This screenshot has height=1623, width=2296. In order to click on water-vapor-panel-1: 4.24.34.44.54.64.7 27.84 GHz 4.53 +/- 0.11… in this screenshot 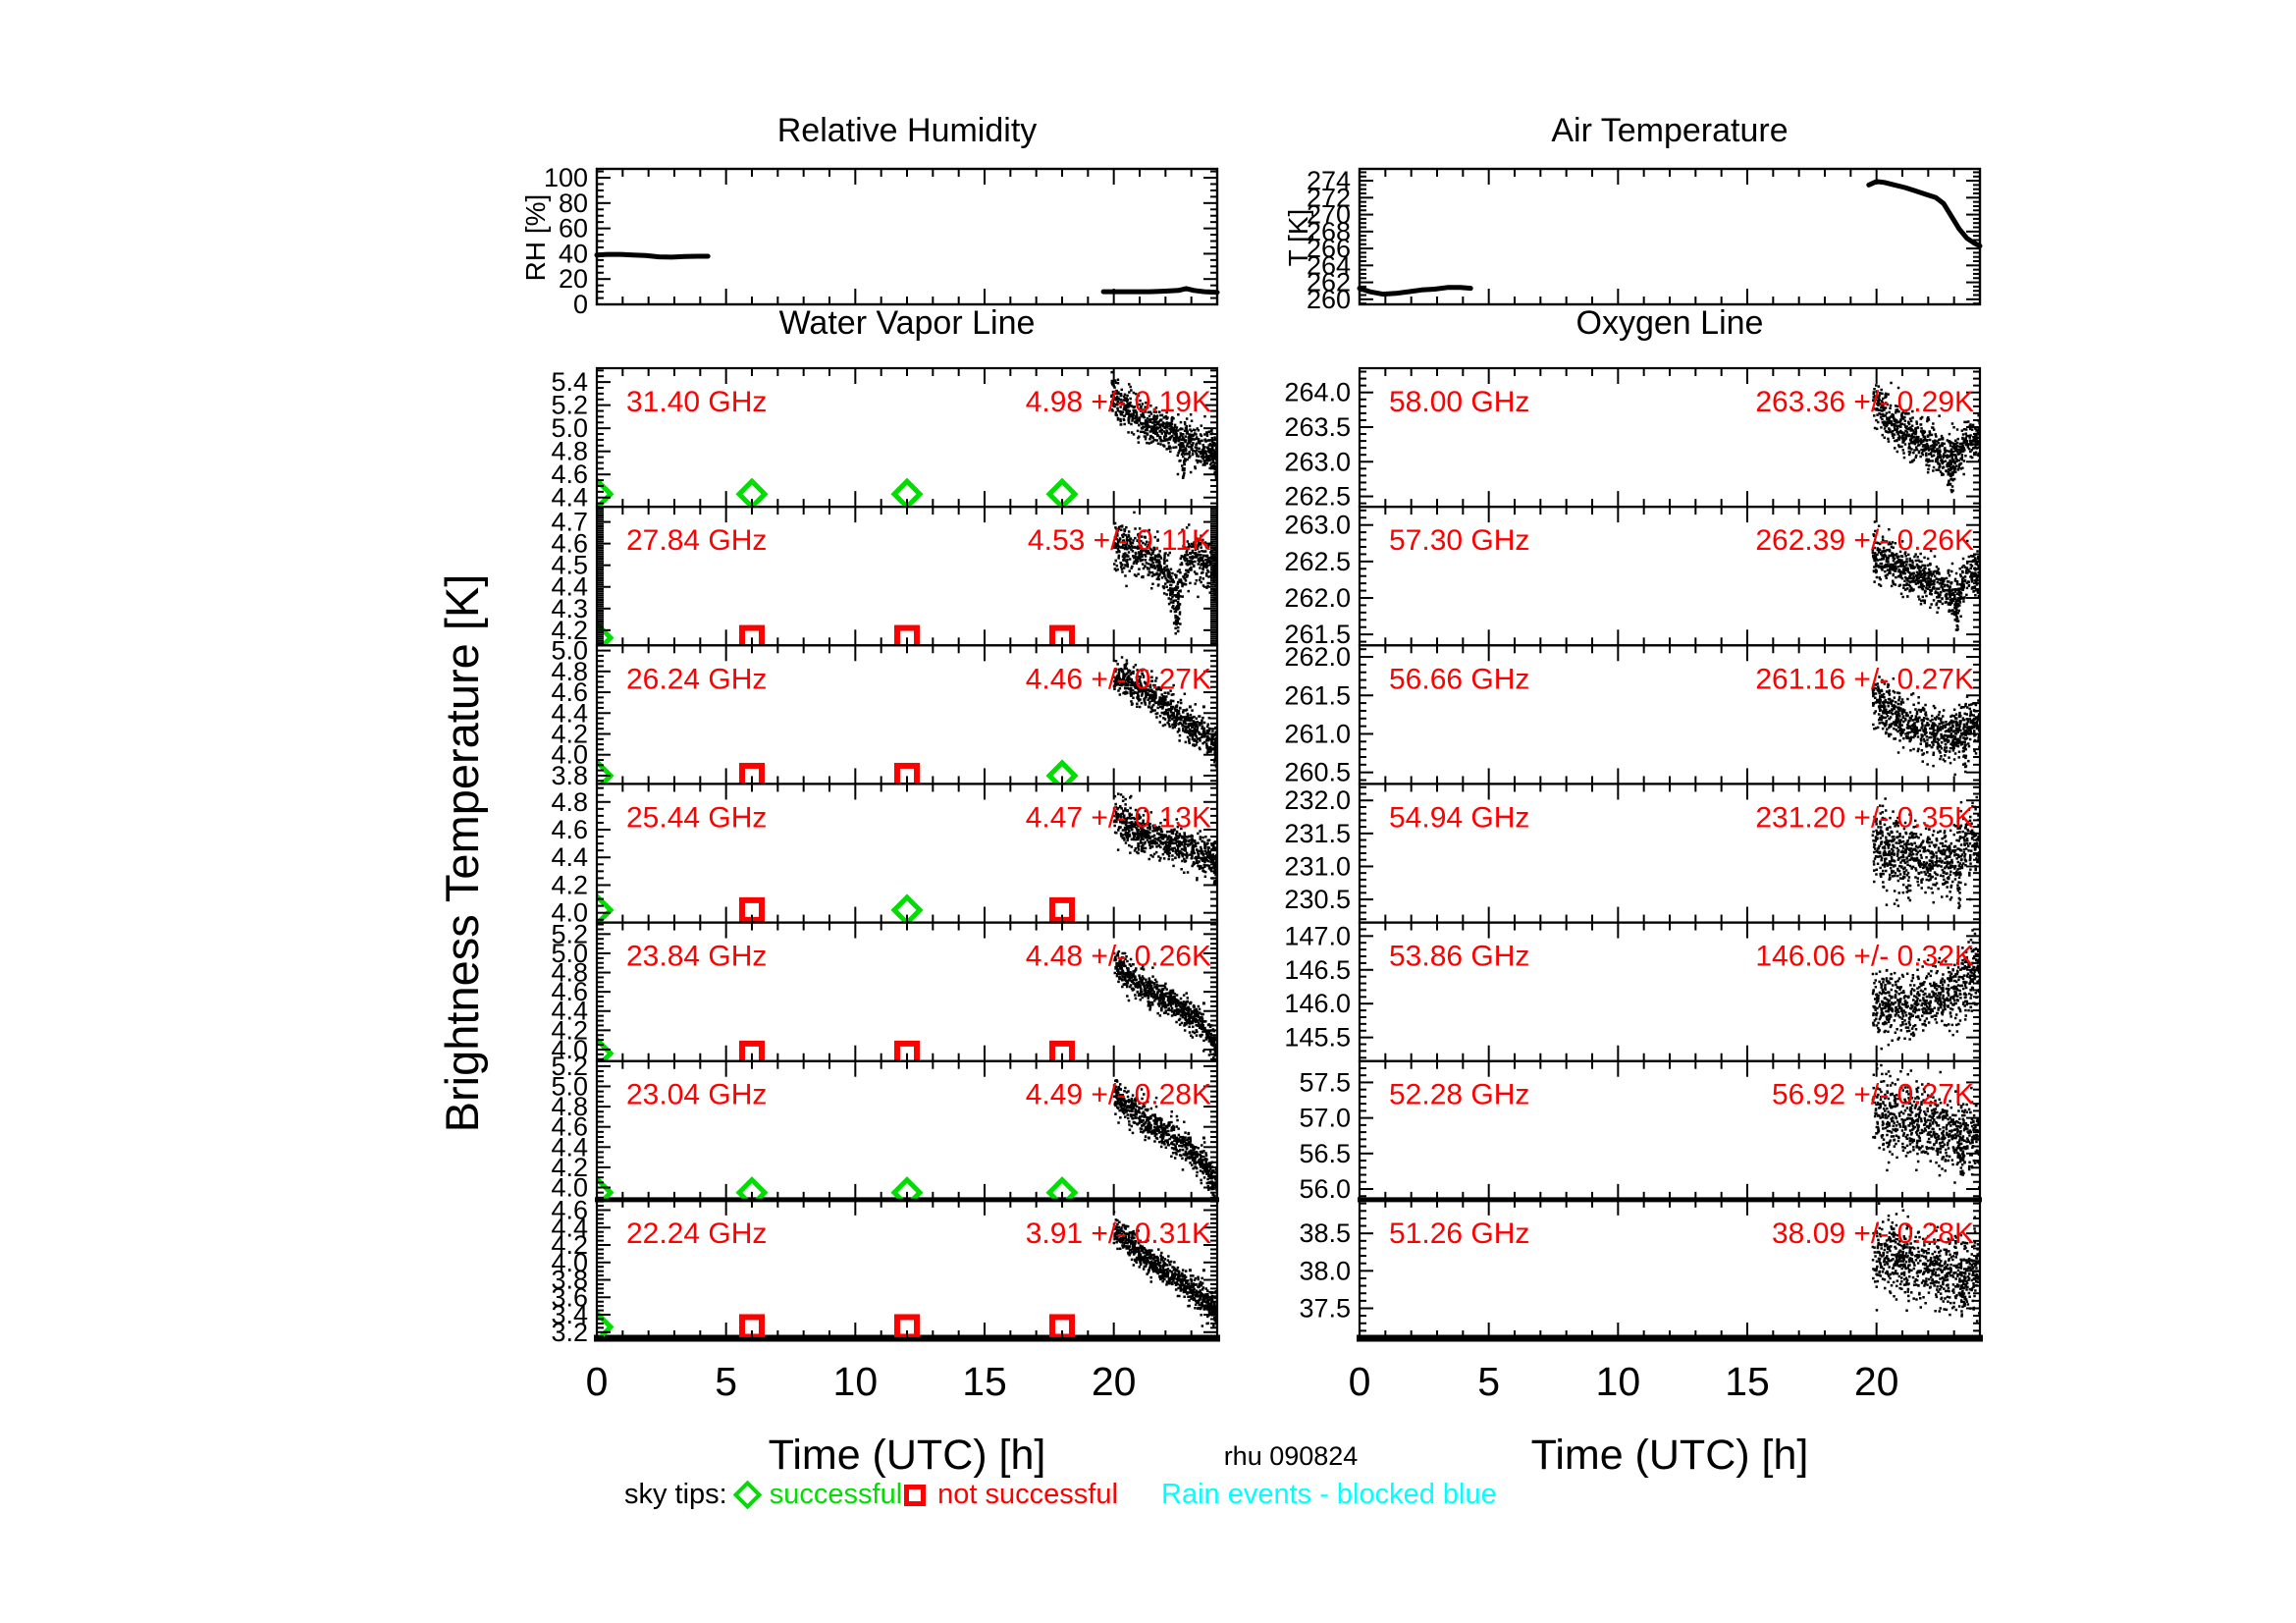, I will do `click(885, 577)`.